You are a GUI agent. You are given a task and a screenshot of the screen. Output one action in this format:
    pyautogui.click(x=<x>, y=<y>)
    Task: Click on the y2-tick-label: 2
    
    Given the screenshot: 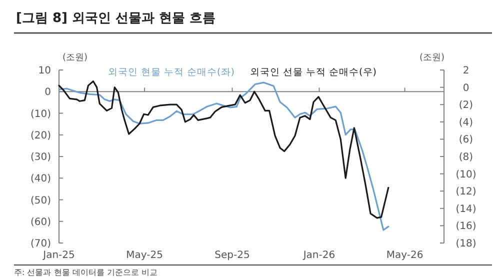 What is the action you would take?
    pyautogui.click(x=466, y=71)
    